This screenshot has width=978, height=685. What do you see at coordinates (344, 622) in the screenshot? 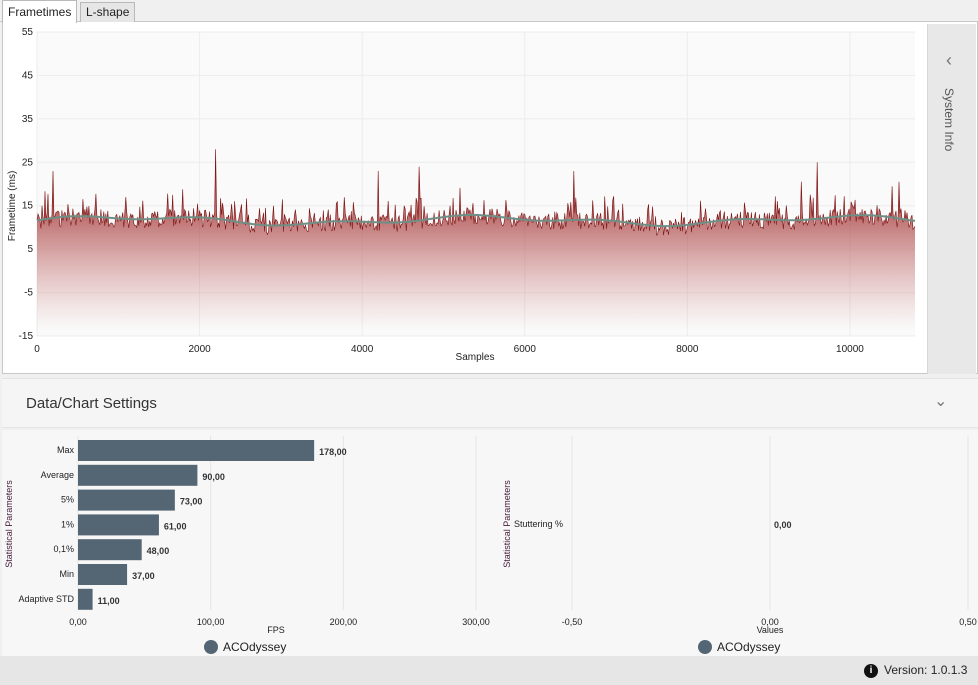
I see `x-tick-label: 200,00` at bounding box center [344, 622].